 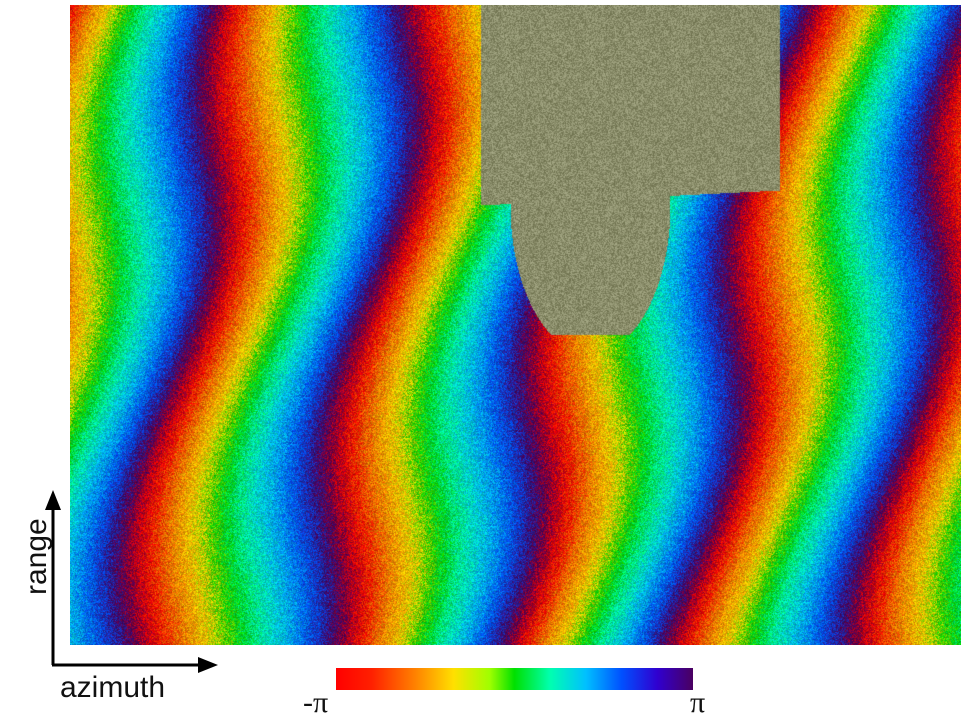 I want to click on range-arrow-head, so click(x=53, y=500).